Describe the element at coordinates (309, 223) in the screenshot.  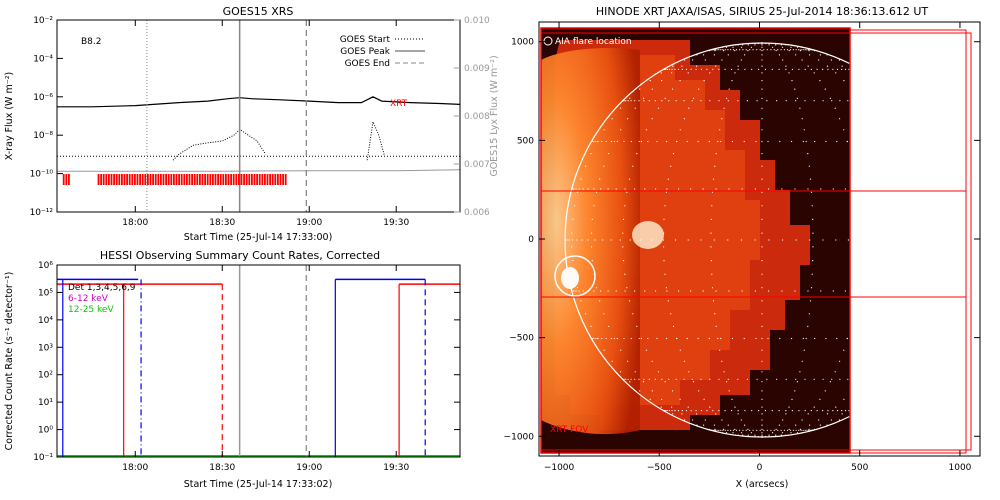
I see `goes-x-tick-label: 19:00` at that location.